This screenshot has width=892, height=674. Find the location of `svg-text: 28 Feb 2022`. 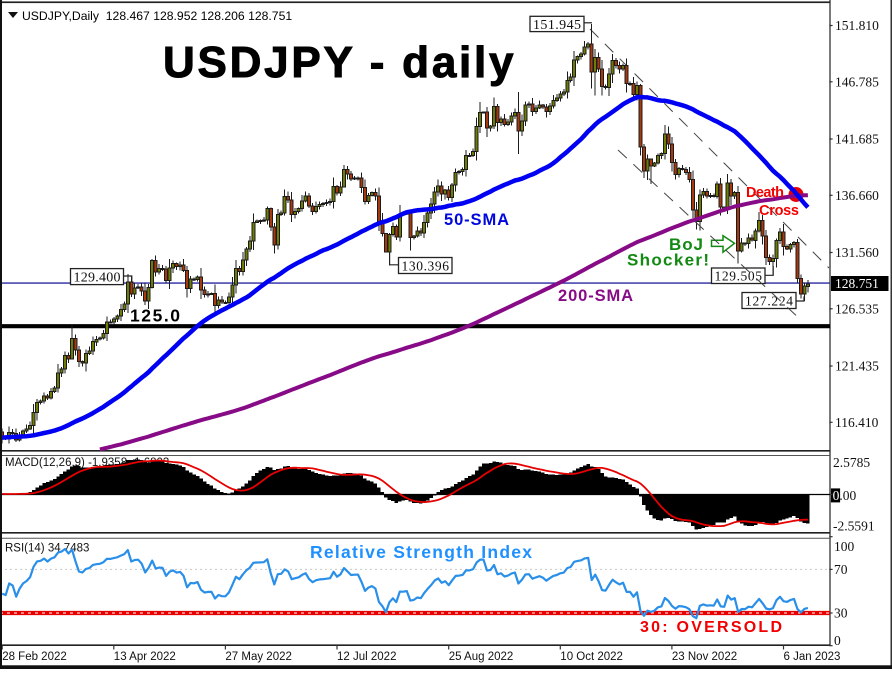

svg-text: 28 Feb 2022 is located at coordinates (34, 657).